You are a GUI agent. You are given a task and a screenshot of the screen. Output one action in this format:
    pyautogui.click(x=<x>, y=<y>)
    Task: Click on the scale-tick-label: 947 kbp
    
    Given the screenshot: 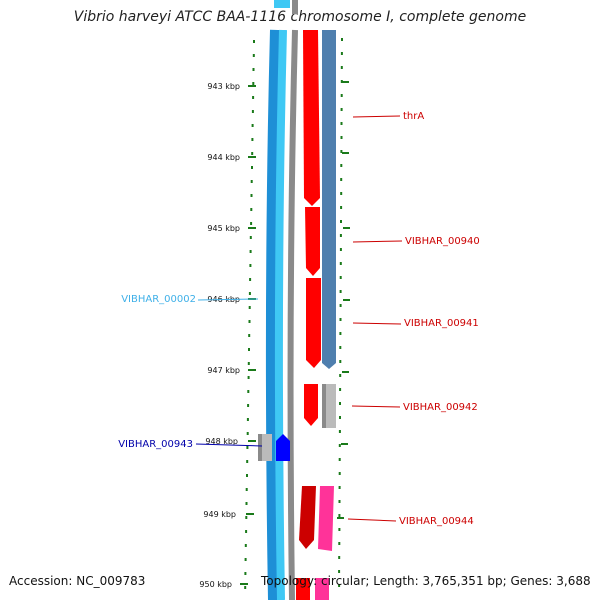 What is the action you would take?
    pyautogui.click(x=223, y=370)
    